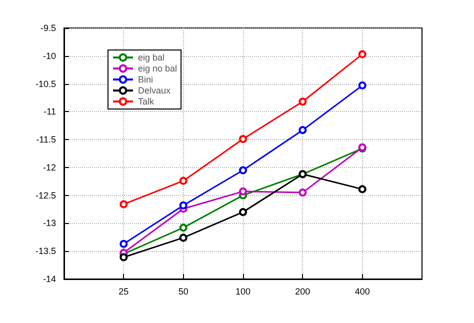  Describe the element at coordinates (49, 167) in the screenshot. I see `y-tick-label: -12` at that location.